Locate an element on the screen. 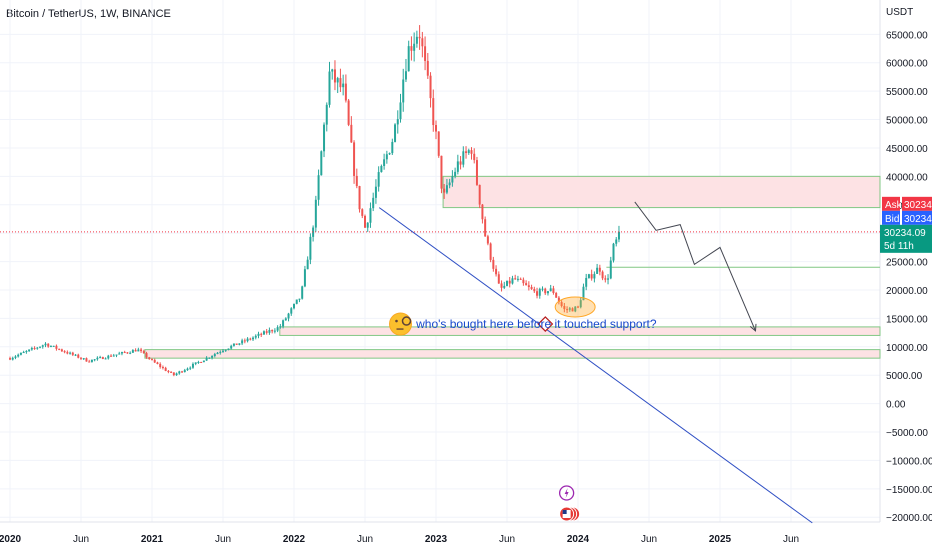 This screenshot has height=550, width=932. ask-label: Ask is located at coordinates (894, 205).